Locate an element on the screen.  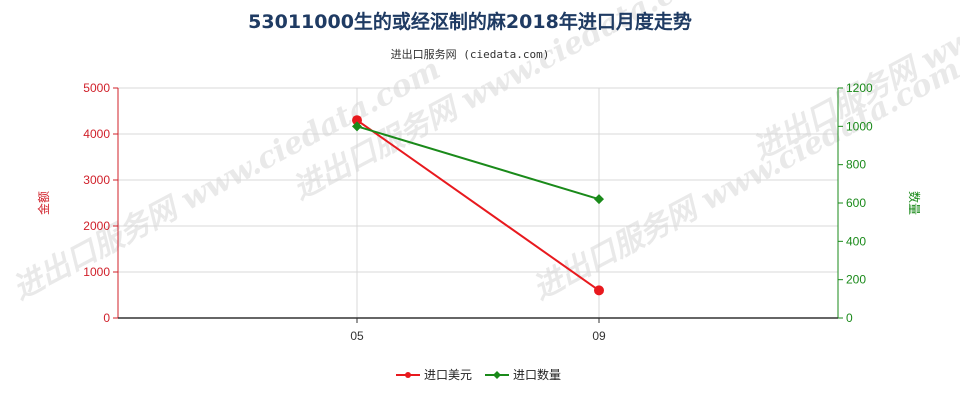
series-layer is located at coordinates (478, 205).